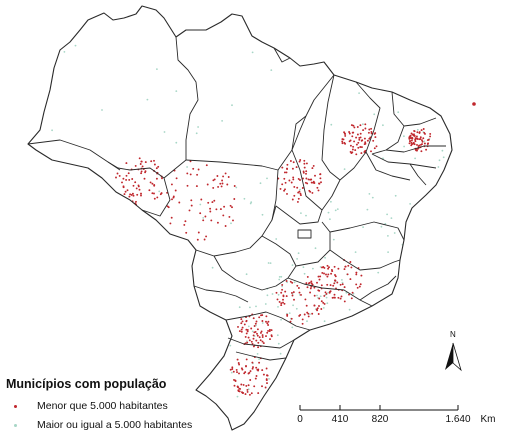  Describe the element at coordinates (379, 408) in the screenshot. I see `scale-bar` at that location.